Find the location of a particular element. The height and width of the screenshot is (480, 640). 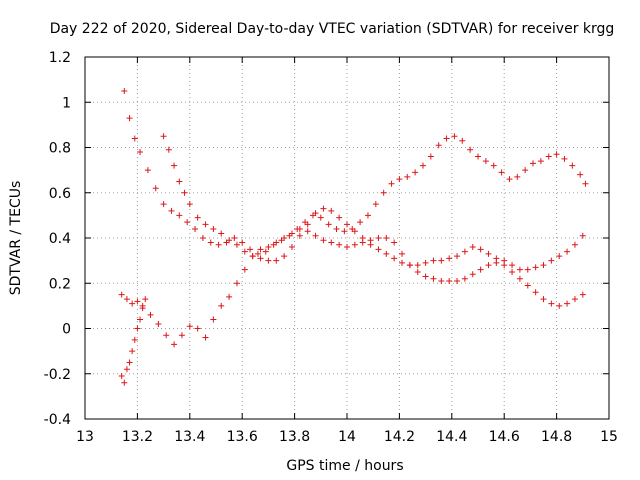

x-tick-label: 14.4 is located at coordinates (451, 437).